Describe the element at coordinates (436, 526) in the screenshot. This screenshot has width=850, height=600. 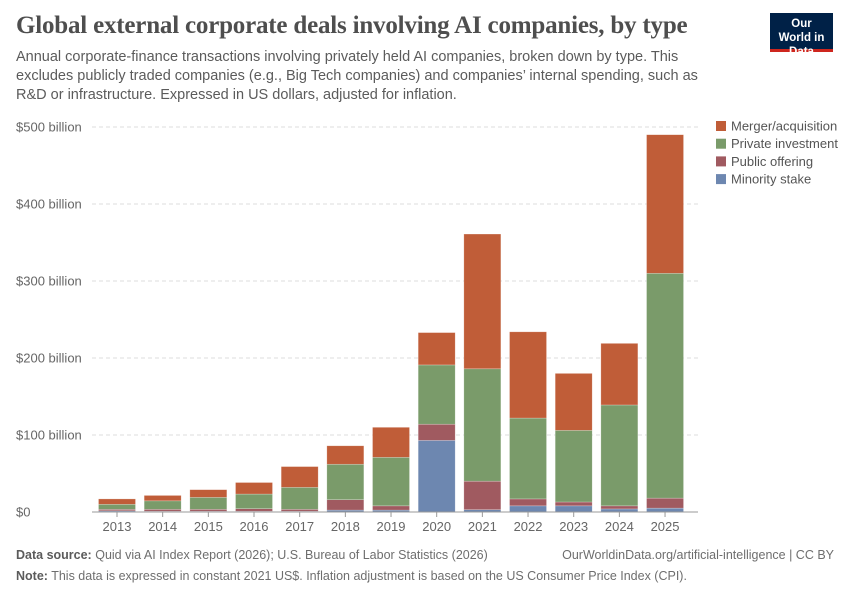
I see `x-tick-label: 2020` at that location.